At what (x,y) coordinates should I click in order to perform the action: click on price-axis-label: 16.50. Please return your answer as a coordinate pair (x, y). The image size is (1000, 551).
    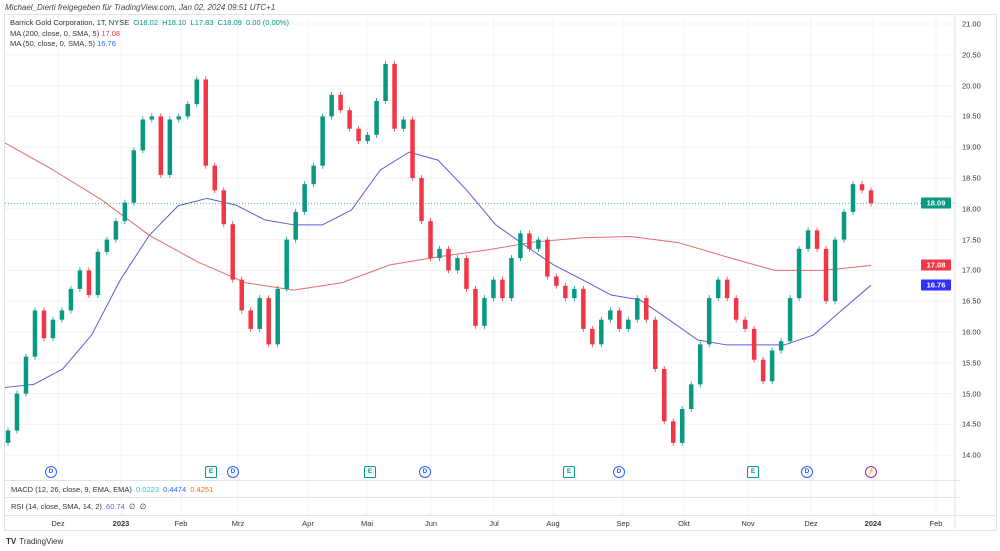
    Looking at the image, I should click on (971, 301).